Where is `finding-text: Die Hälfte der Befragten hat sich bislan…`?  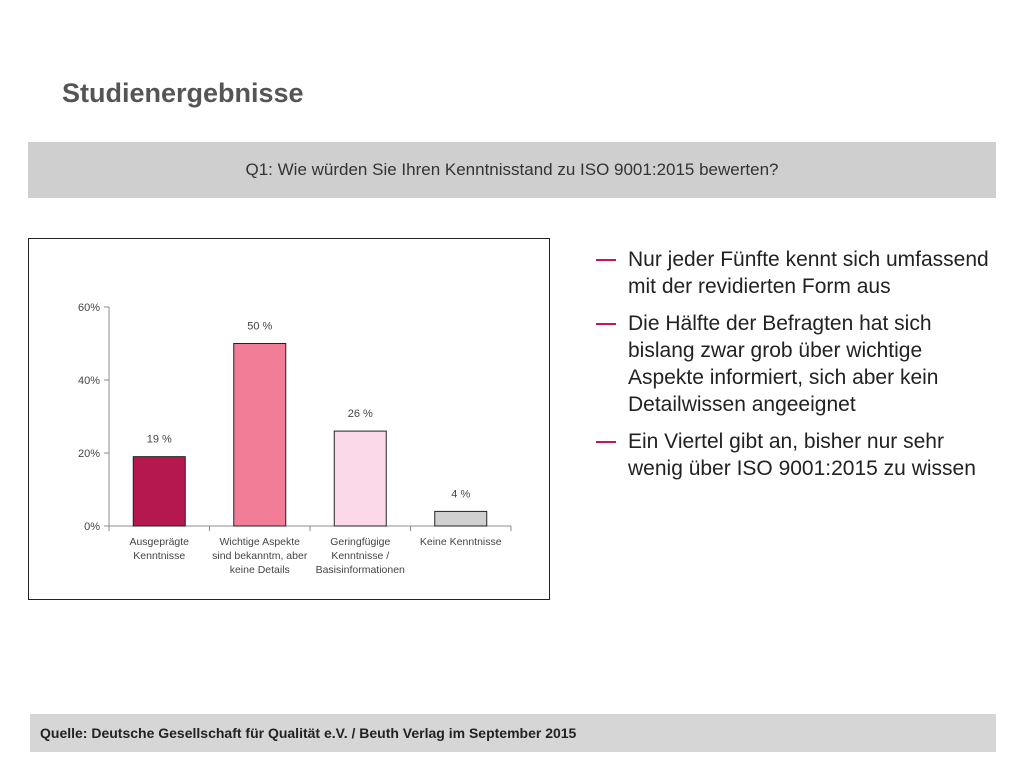 finding-text: Die Hälfte der Befragten hat sich bislan… is located at coordinates (783, 364).